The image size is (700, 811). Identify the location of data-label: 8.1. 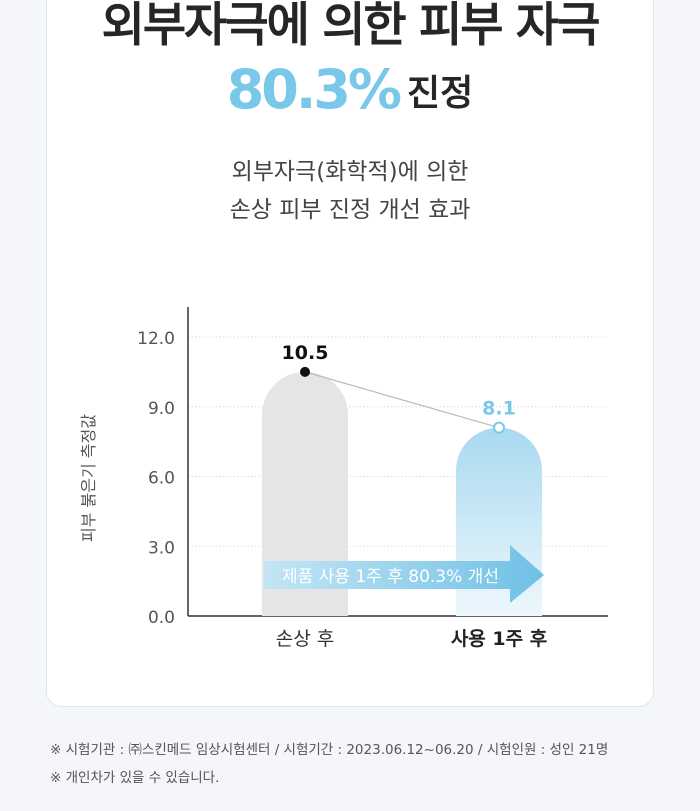
(499, 409).